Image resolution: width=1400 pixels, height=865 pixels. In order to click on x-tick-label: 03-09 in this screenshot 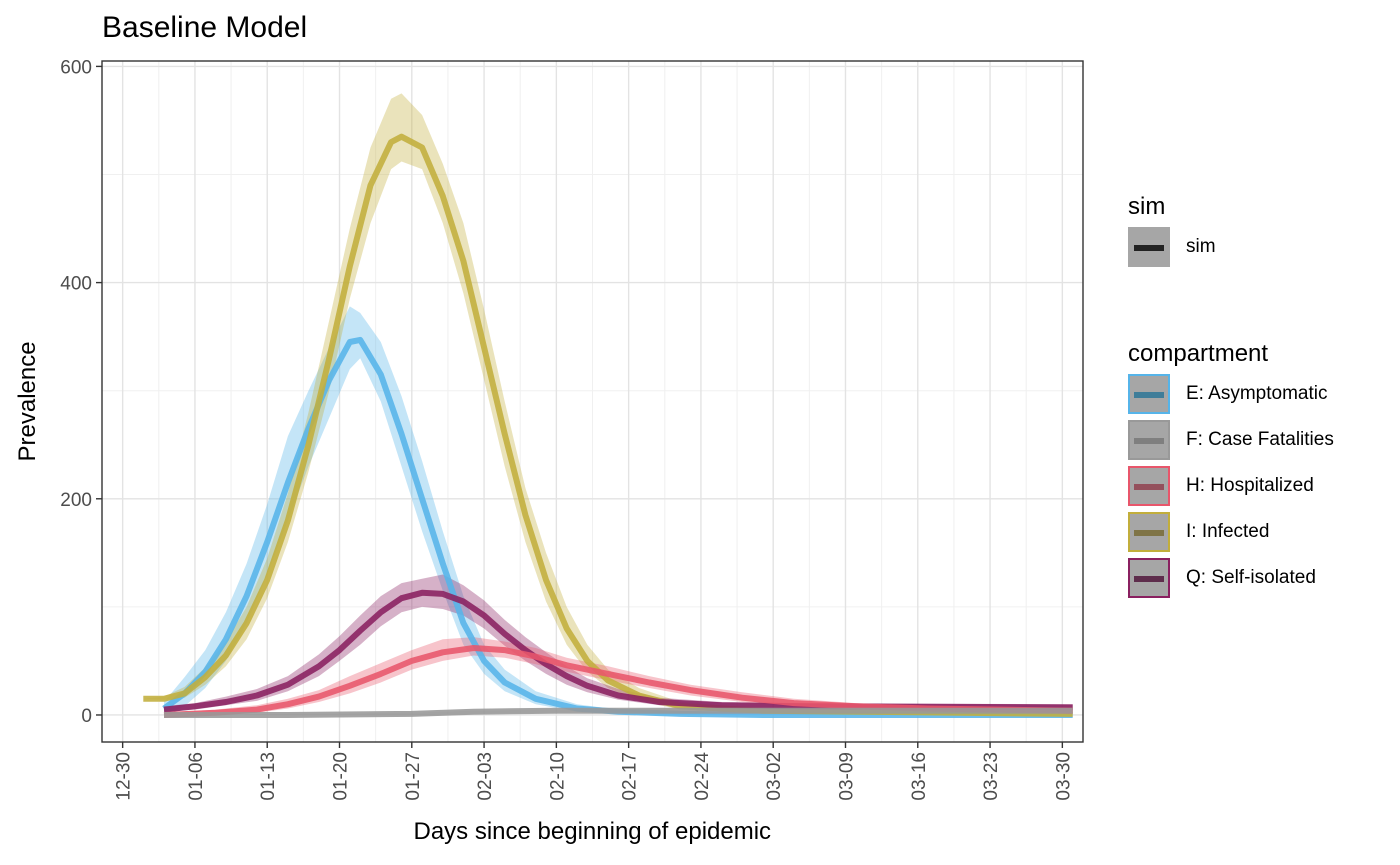, I will do `click(846, 776)`.